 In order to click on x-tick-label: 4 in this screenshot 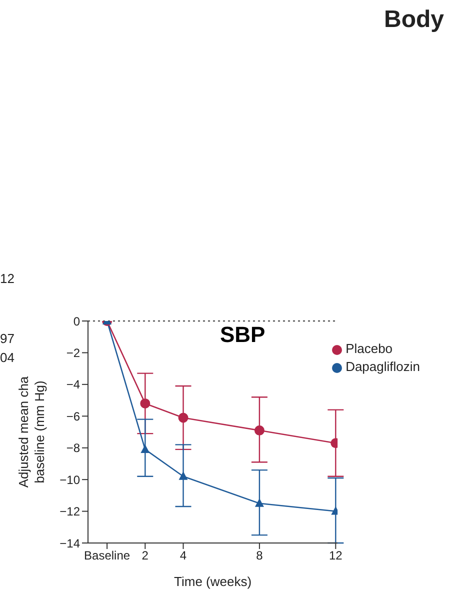, I will do `click(183, 555)`.